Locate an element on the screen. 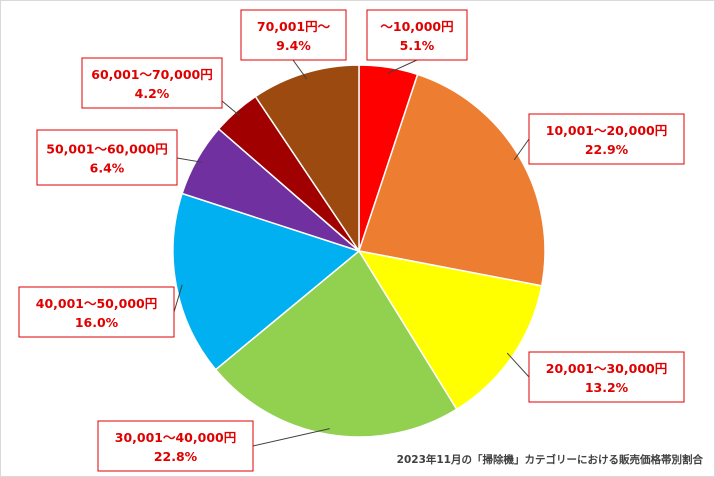 The width and height of the screenshot is (715, 477). data-label-percent: 4.2% is located at coordinates (152, 93).